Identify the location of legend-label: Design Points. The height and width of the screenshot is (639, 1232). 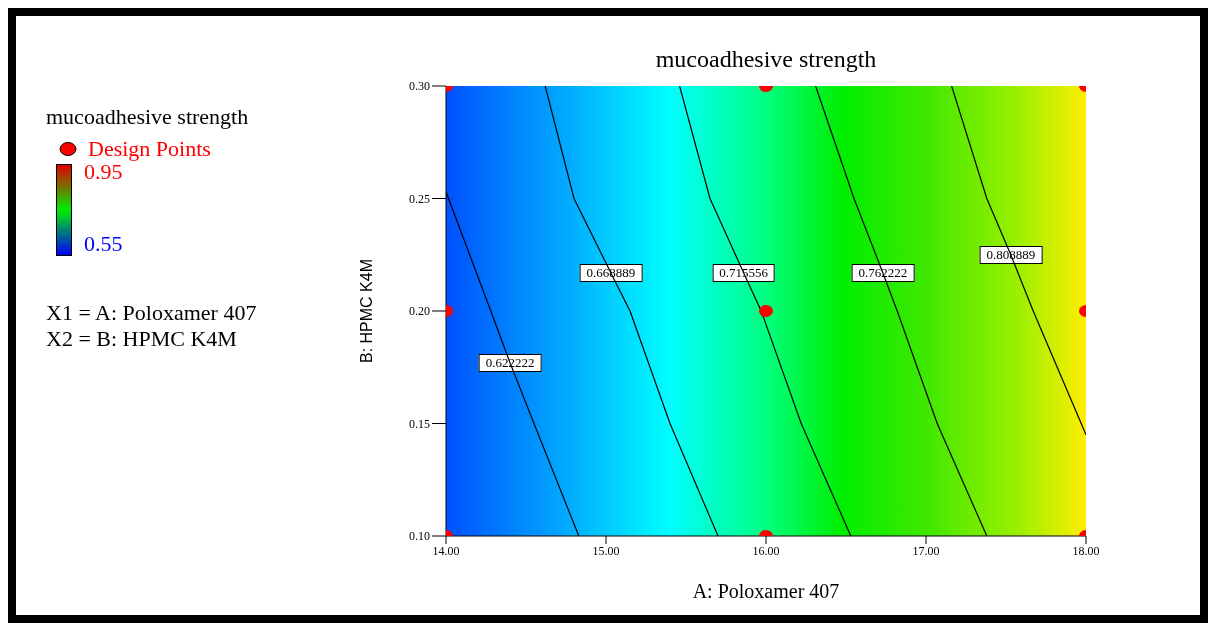
(149, 149).